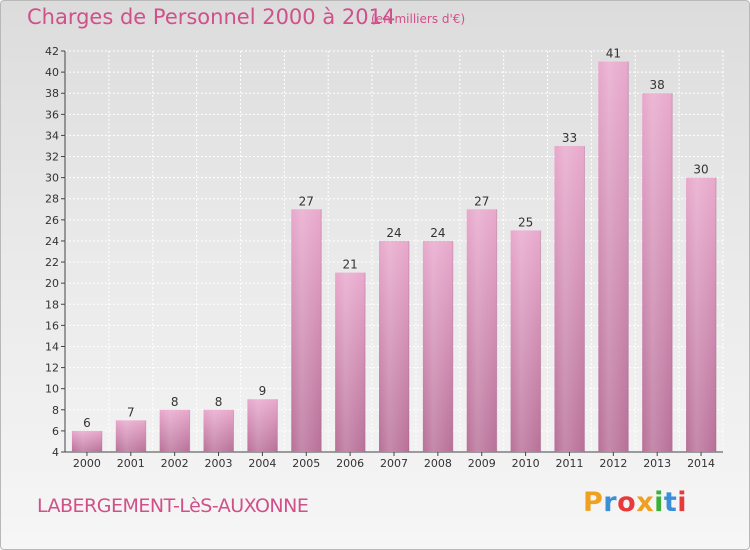  I want to click on x-tick-label: 2002, so click(175, 463).